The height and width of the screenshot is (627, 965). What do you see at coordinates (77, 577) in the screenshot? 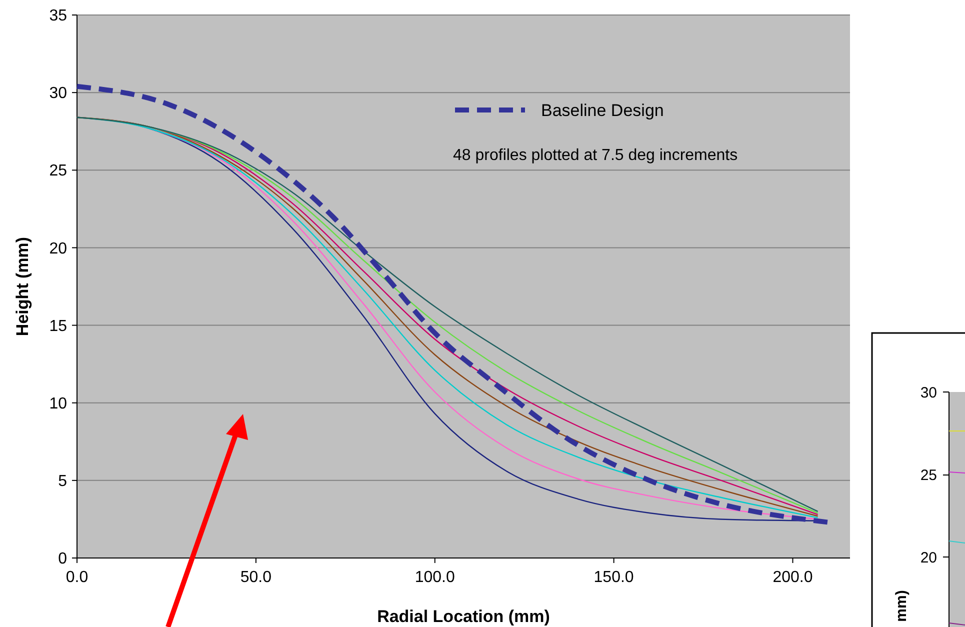
I see `x-tick-label: 0.0` at bounding box center [77, 577].